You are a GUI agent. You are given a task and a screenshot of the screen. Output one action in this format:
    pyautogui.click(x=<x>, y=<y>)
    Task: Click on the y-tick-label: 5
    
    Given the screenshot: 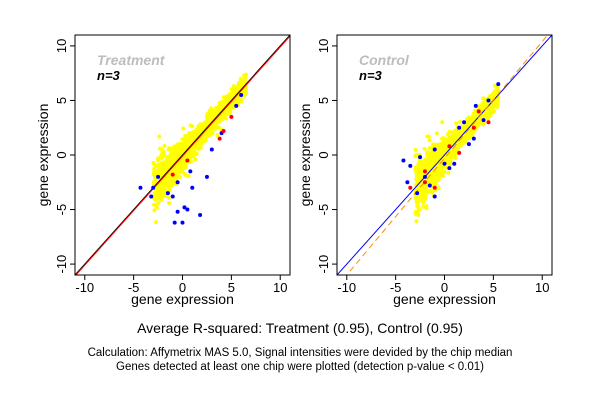 What is the action you would take?
    pyautogui.click(x=323, y=100)
    